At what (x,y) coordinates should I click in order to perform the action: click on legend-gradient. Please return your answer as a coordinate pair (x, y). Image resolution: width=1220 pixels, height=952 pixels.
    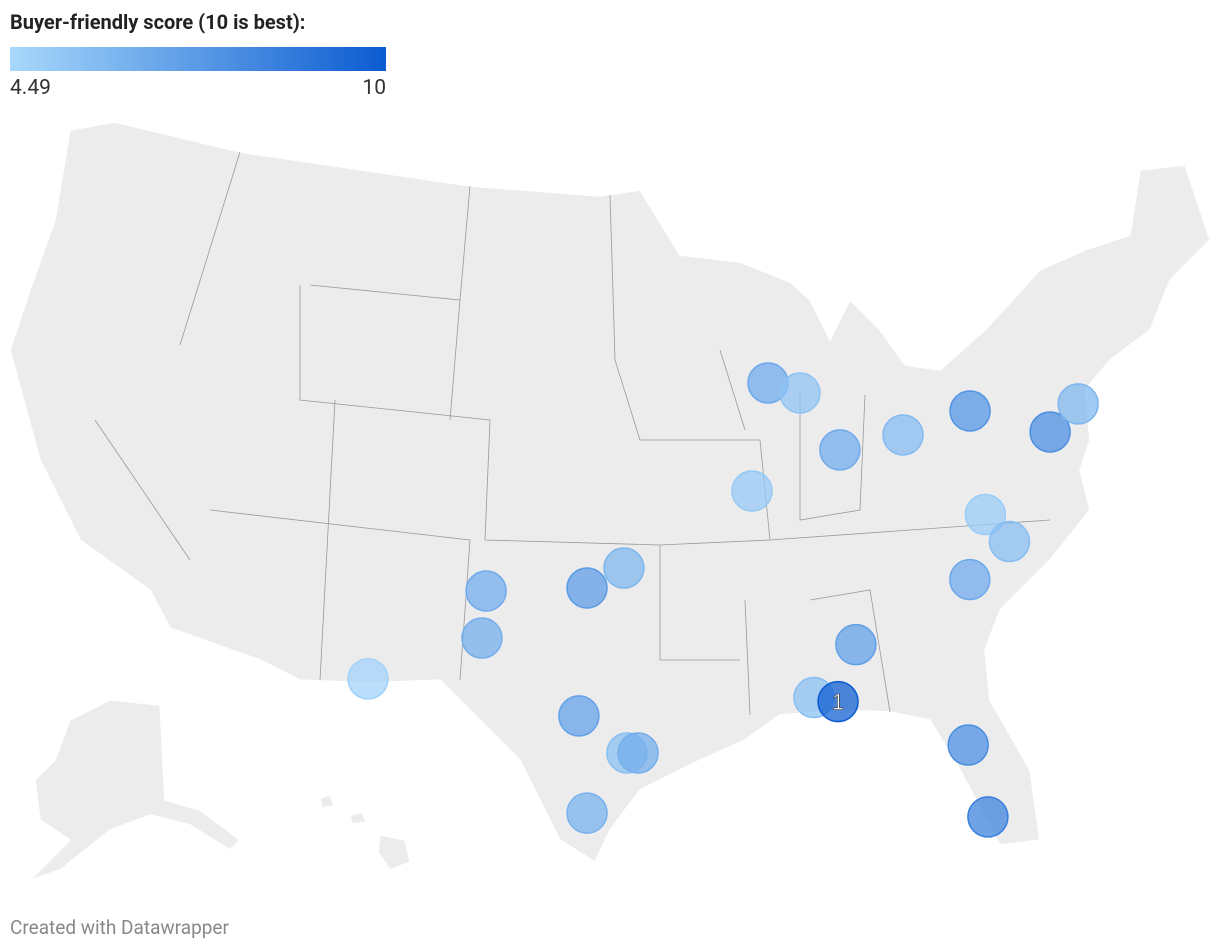
    Looking at the image, I should click on (198, 59).